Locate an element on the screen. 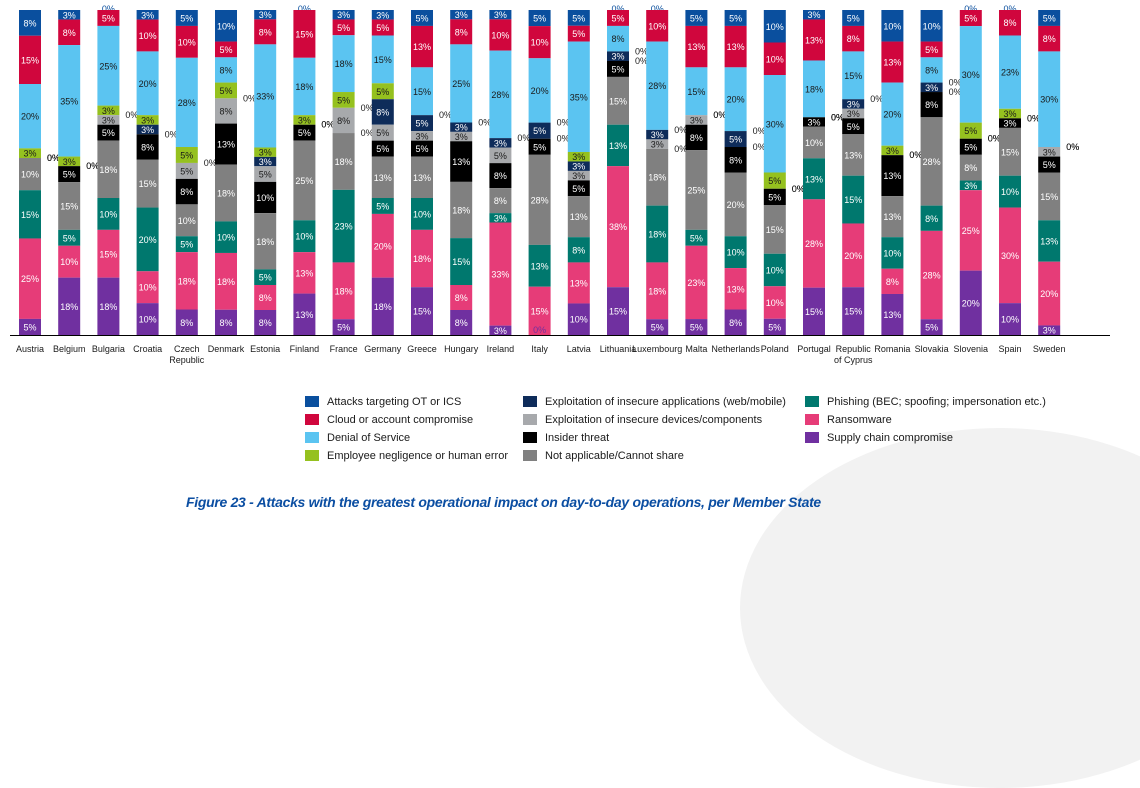  legend-swatch is located at coordinates (812, 437).